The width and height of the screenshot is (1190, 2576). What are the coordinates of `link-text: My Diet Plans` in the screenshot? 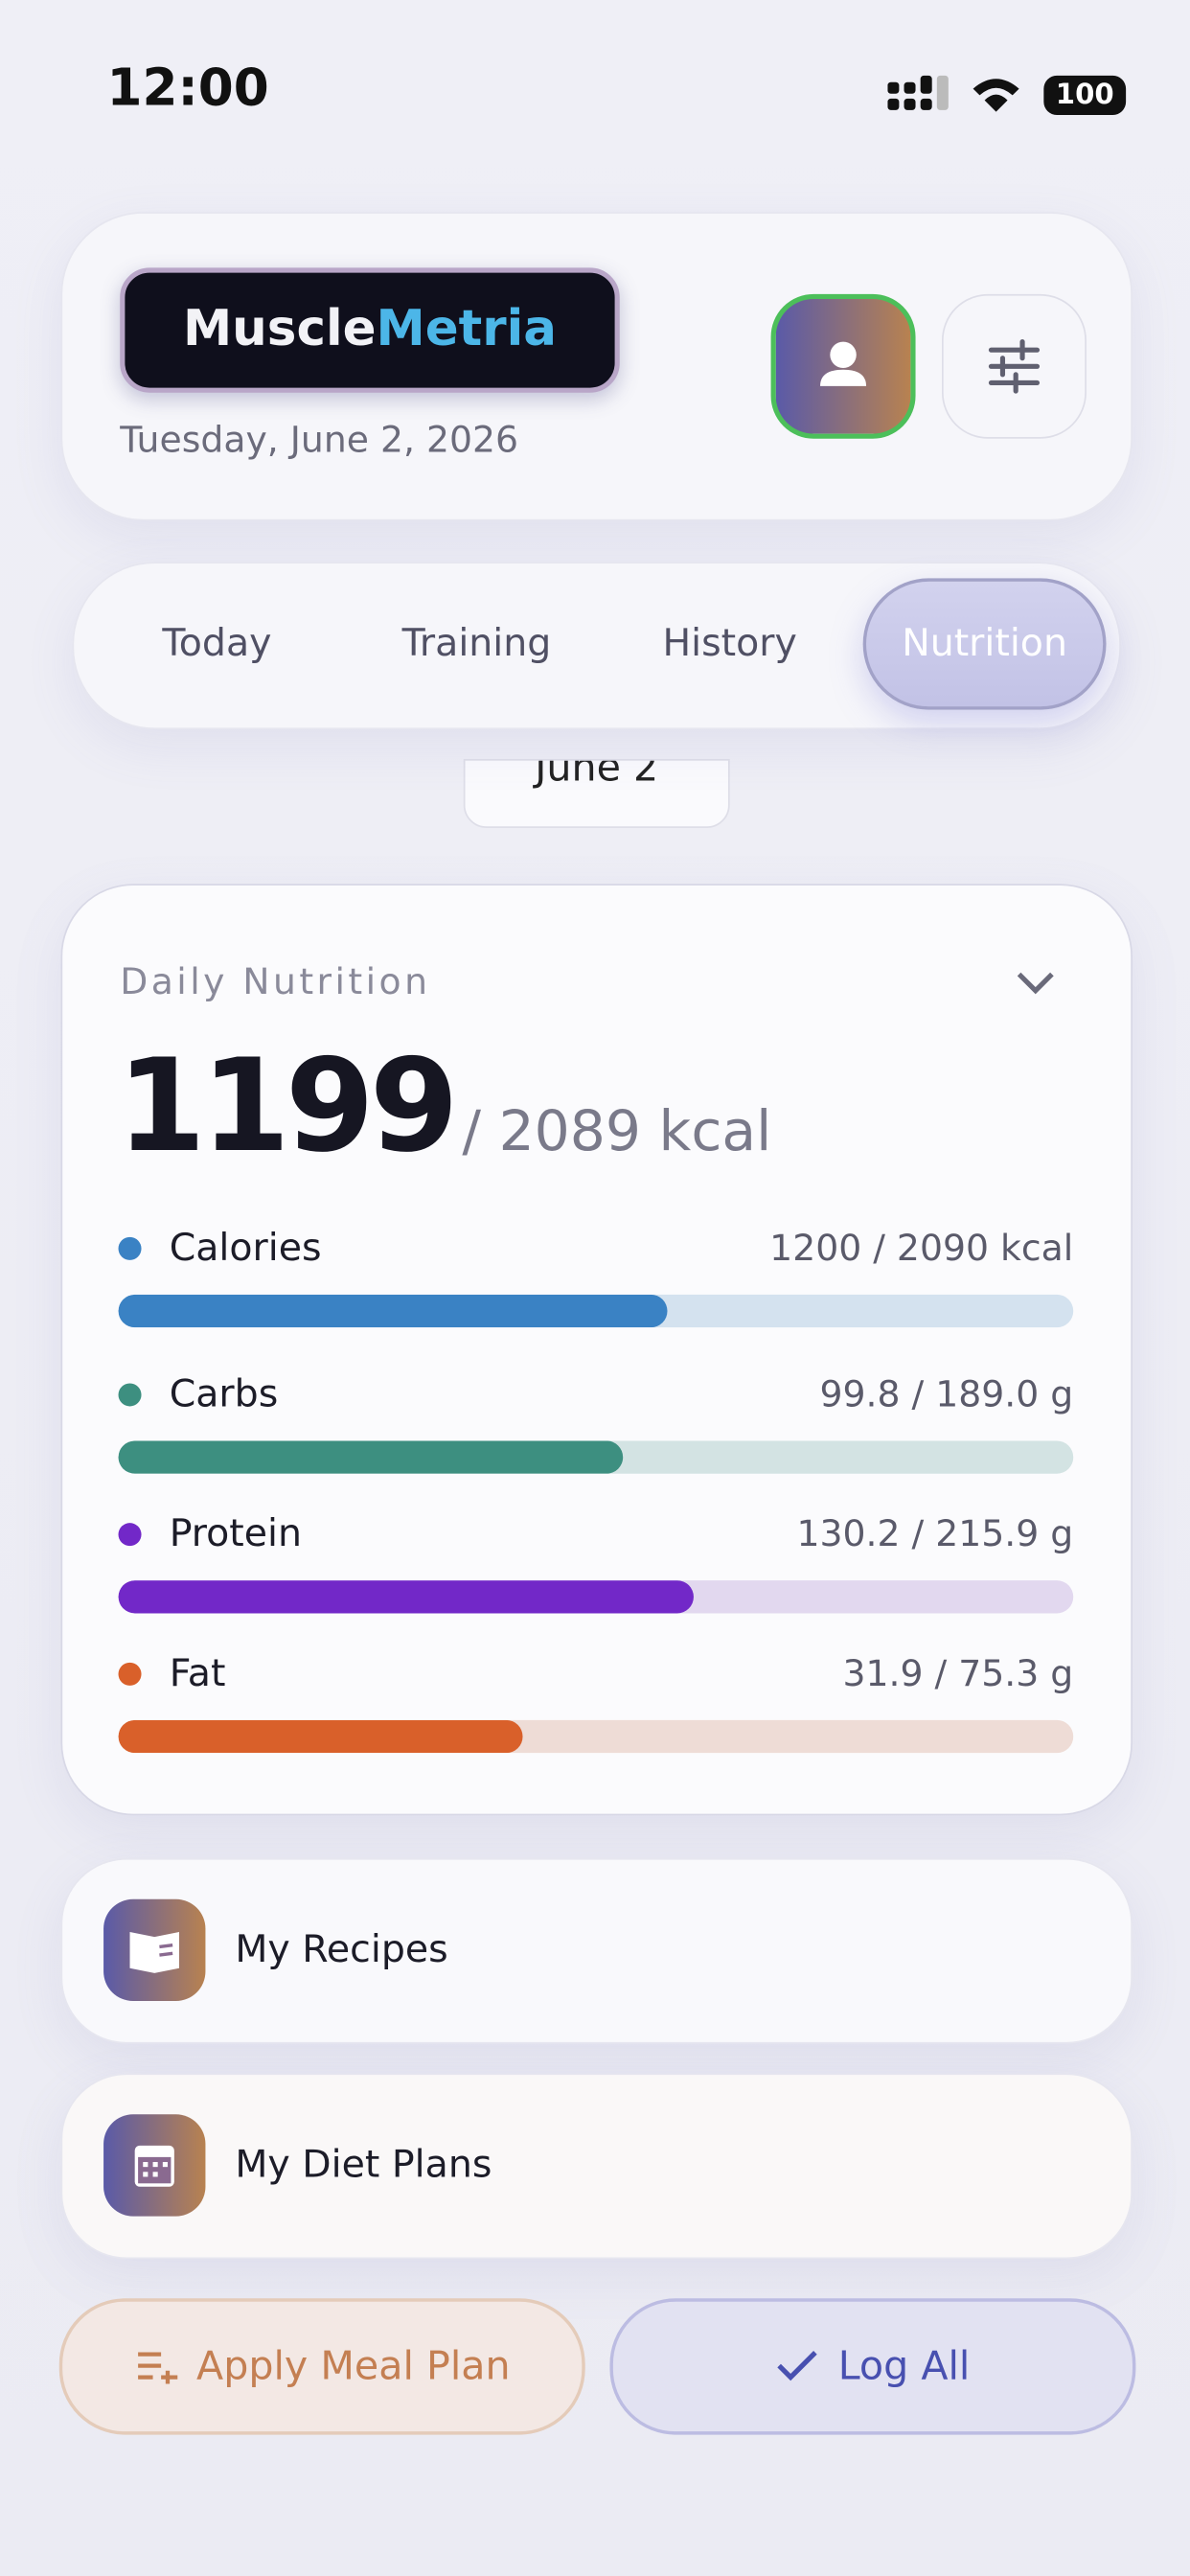 It's located at (364, 2165).